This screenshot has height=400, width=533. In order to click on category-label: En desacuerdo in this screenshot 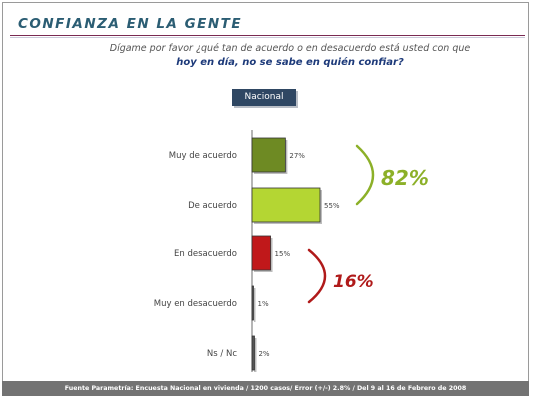, I will do `click(205, 254)`.